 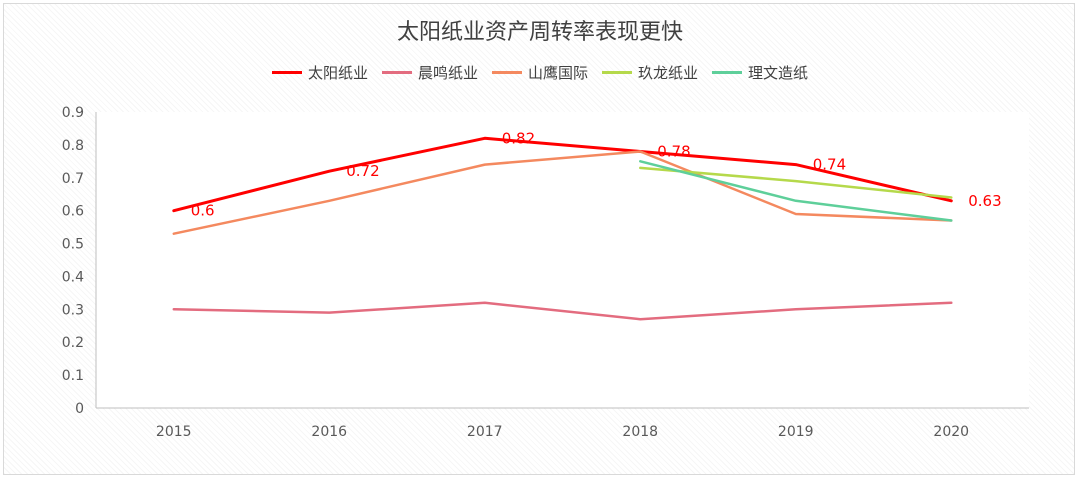 I want to click on data-label: 0.78, so click(x=673, y=151).